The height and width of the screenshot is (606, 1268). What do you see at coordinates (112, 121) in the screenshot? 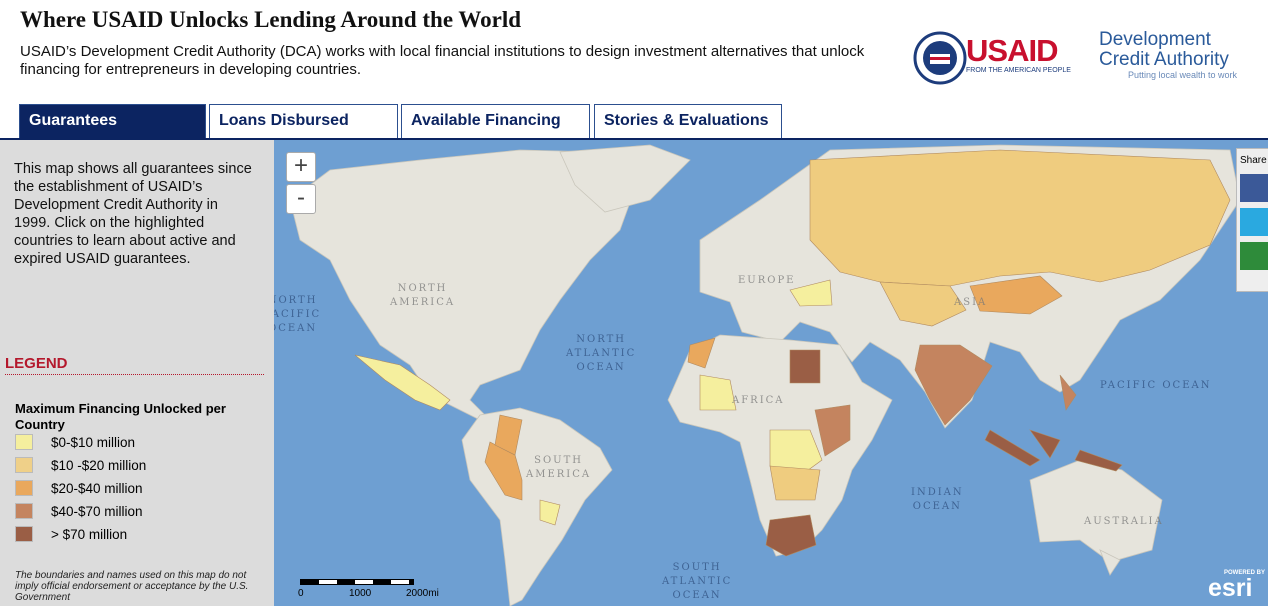
I see `tab: Guarantees` at bounding box center [112, 121].